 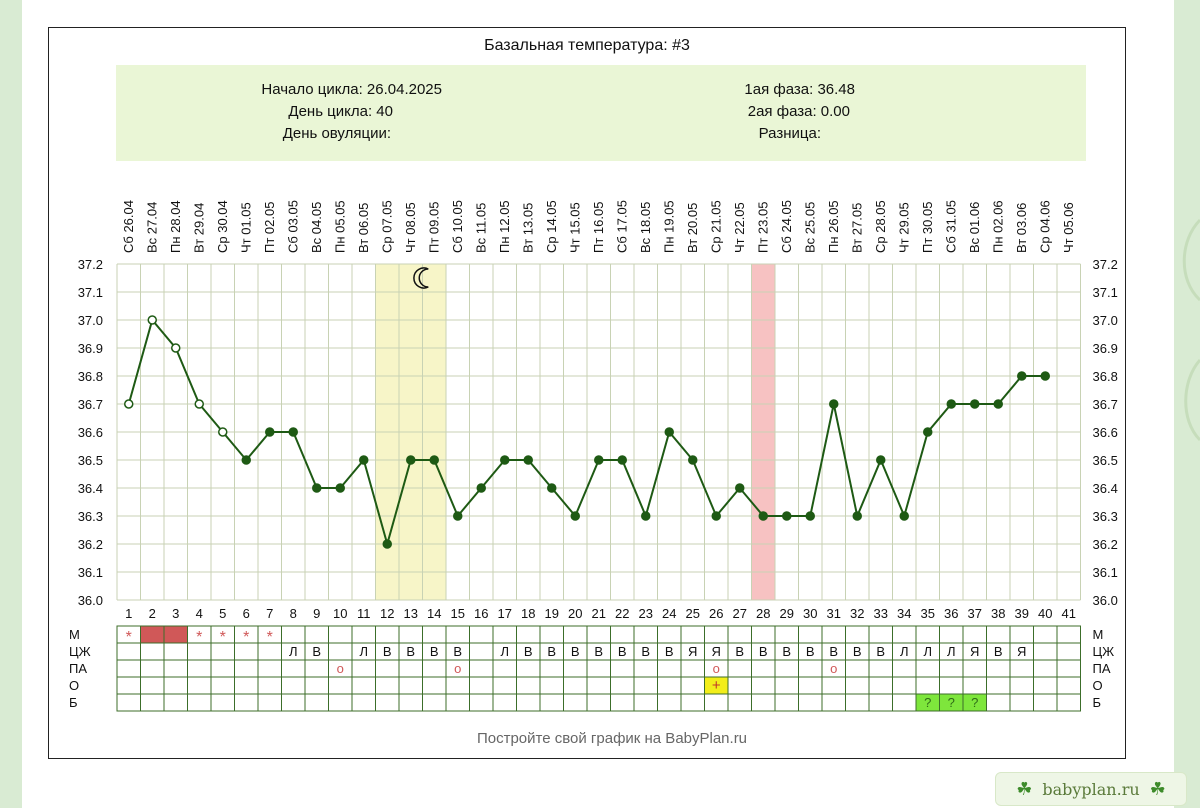 What do you see at coordinates (386, 226) in the screenshot?
I see `date-label: Ср 07.05` at bounding box center [386, 226].